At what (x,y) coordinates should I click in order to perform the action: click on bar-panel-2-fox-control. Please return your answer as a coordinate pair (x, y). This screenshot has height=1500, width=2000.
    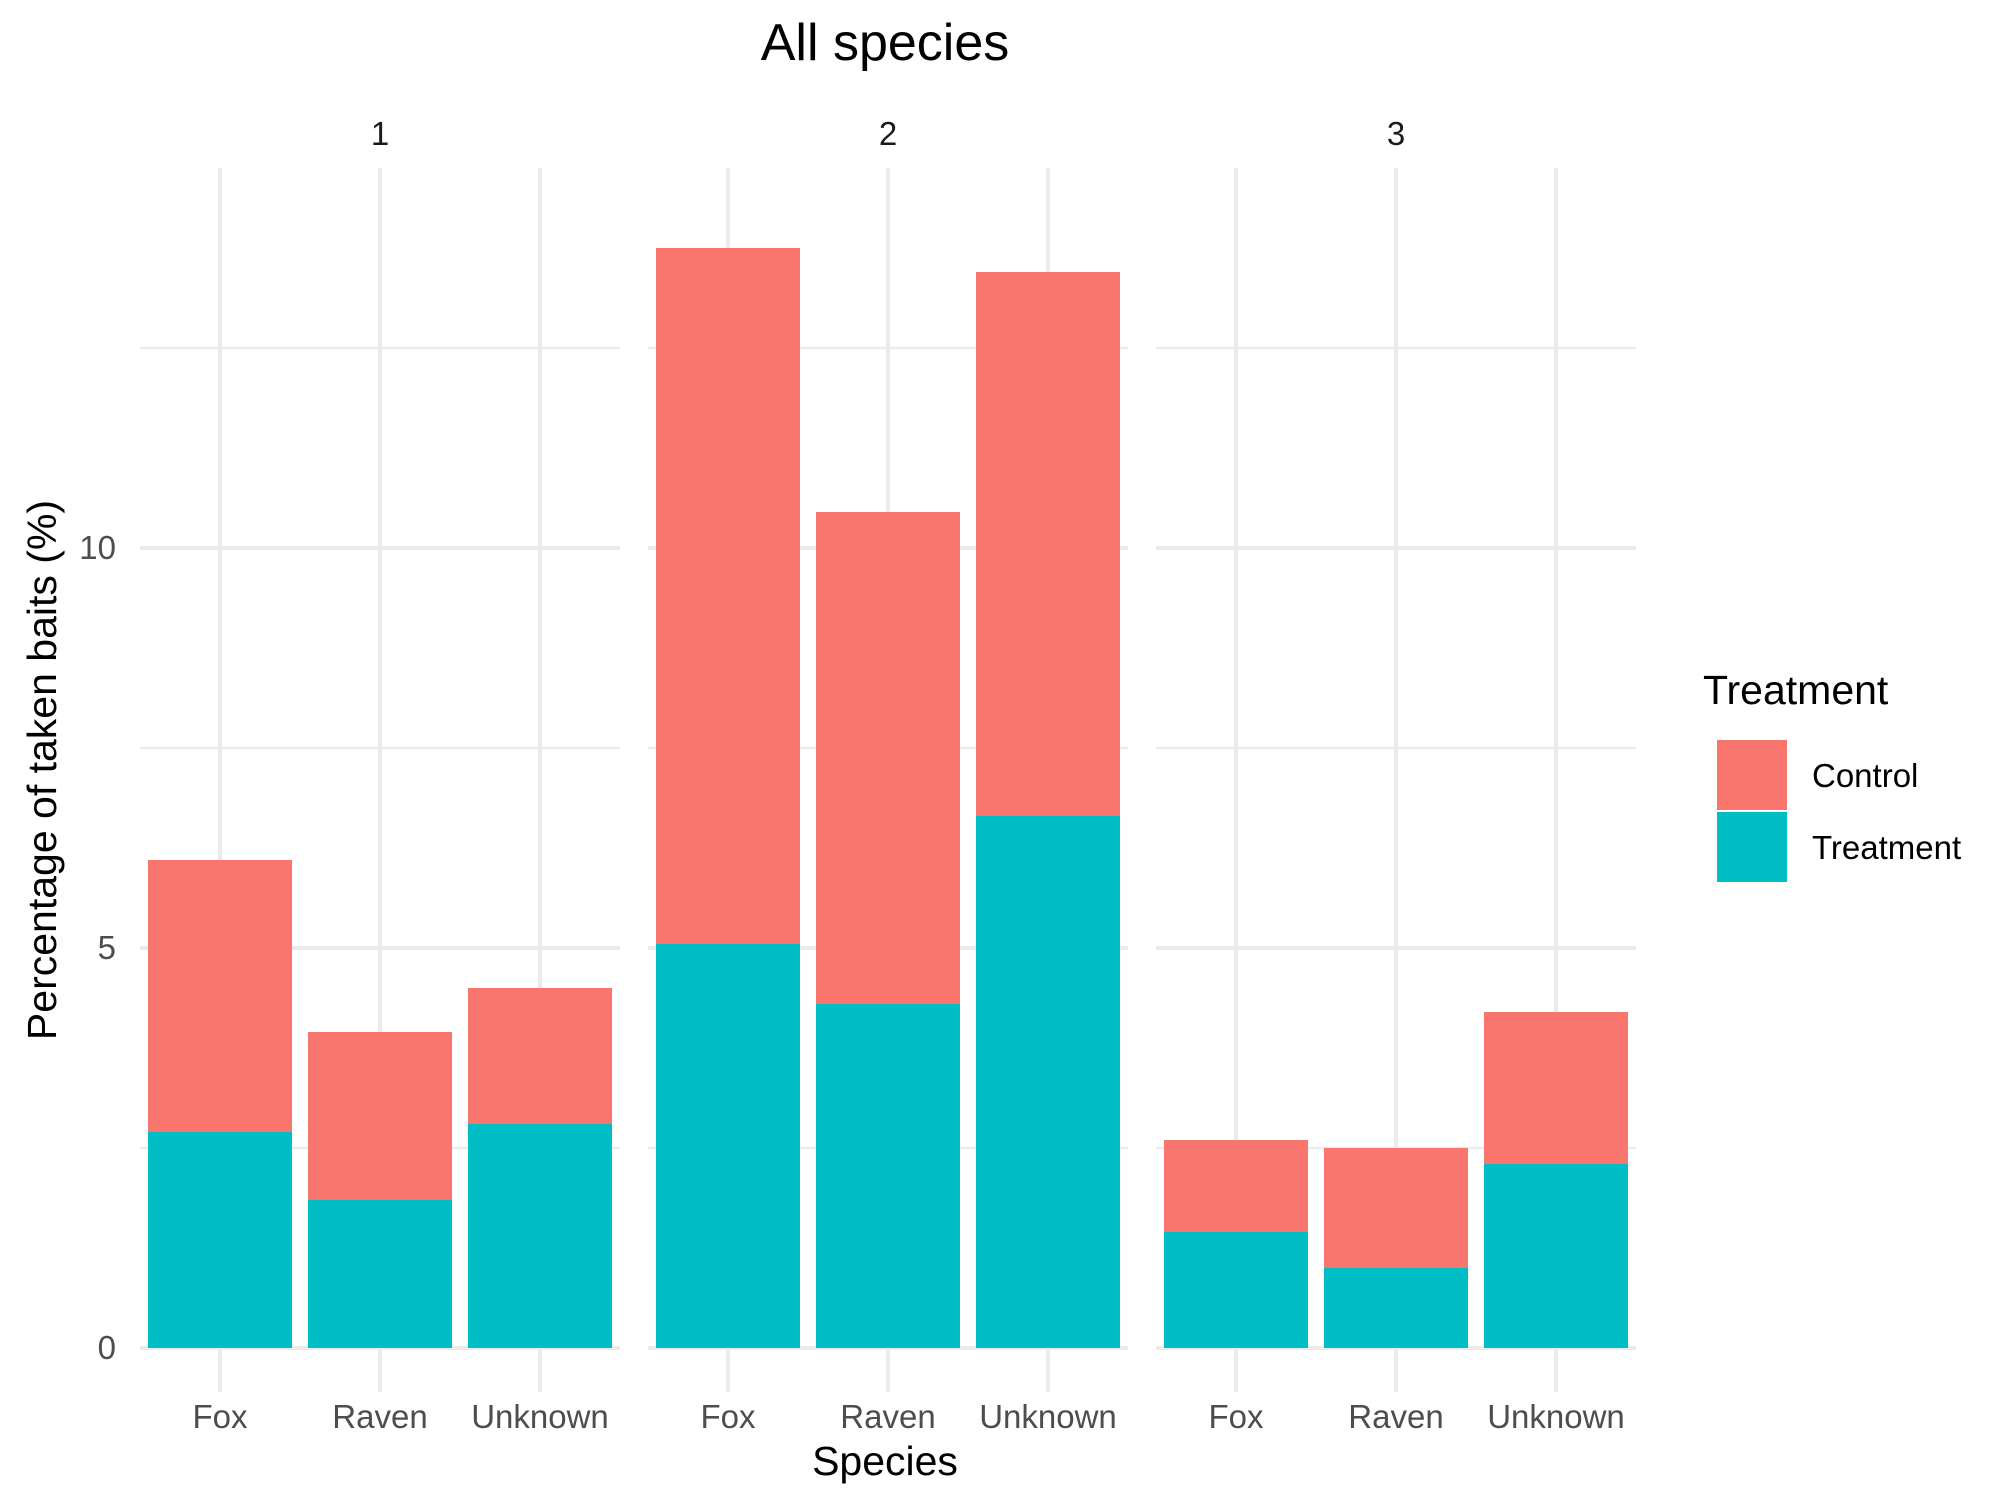
    Looking at the image, I should click on (728, 596).